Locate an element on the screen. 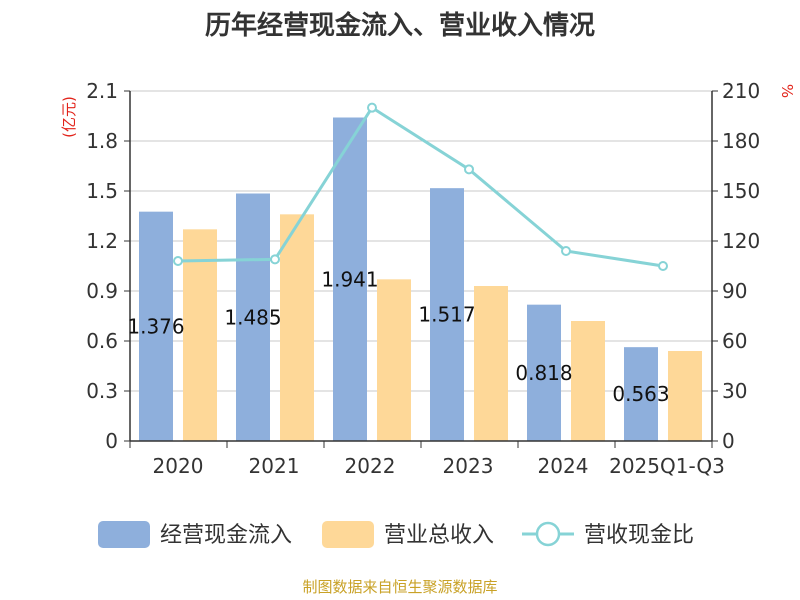  left-axis-unit: (亿元) is located at coordinates (69, 117).